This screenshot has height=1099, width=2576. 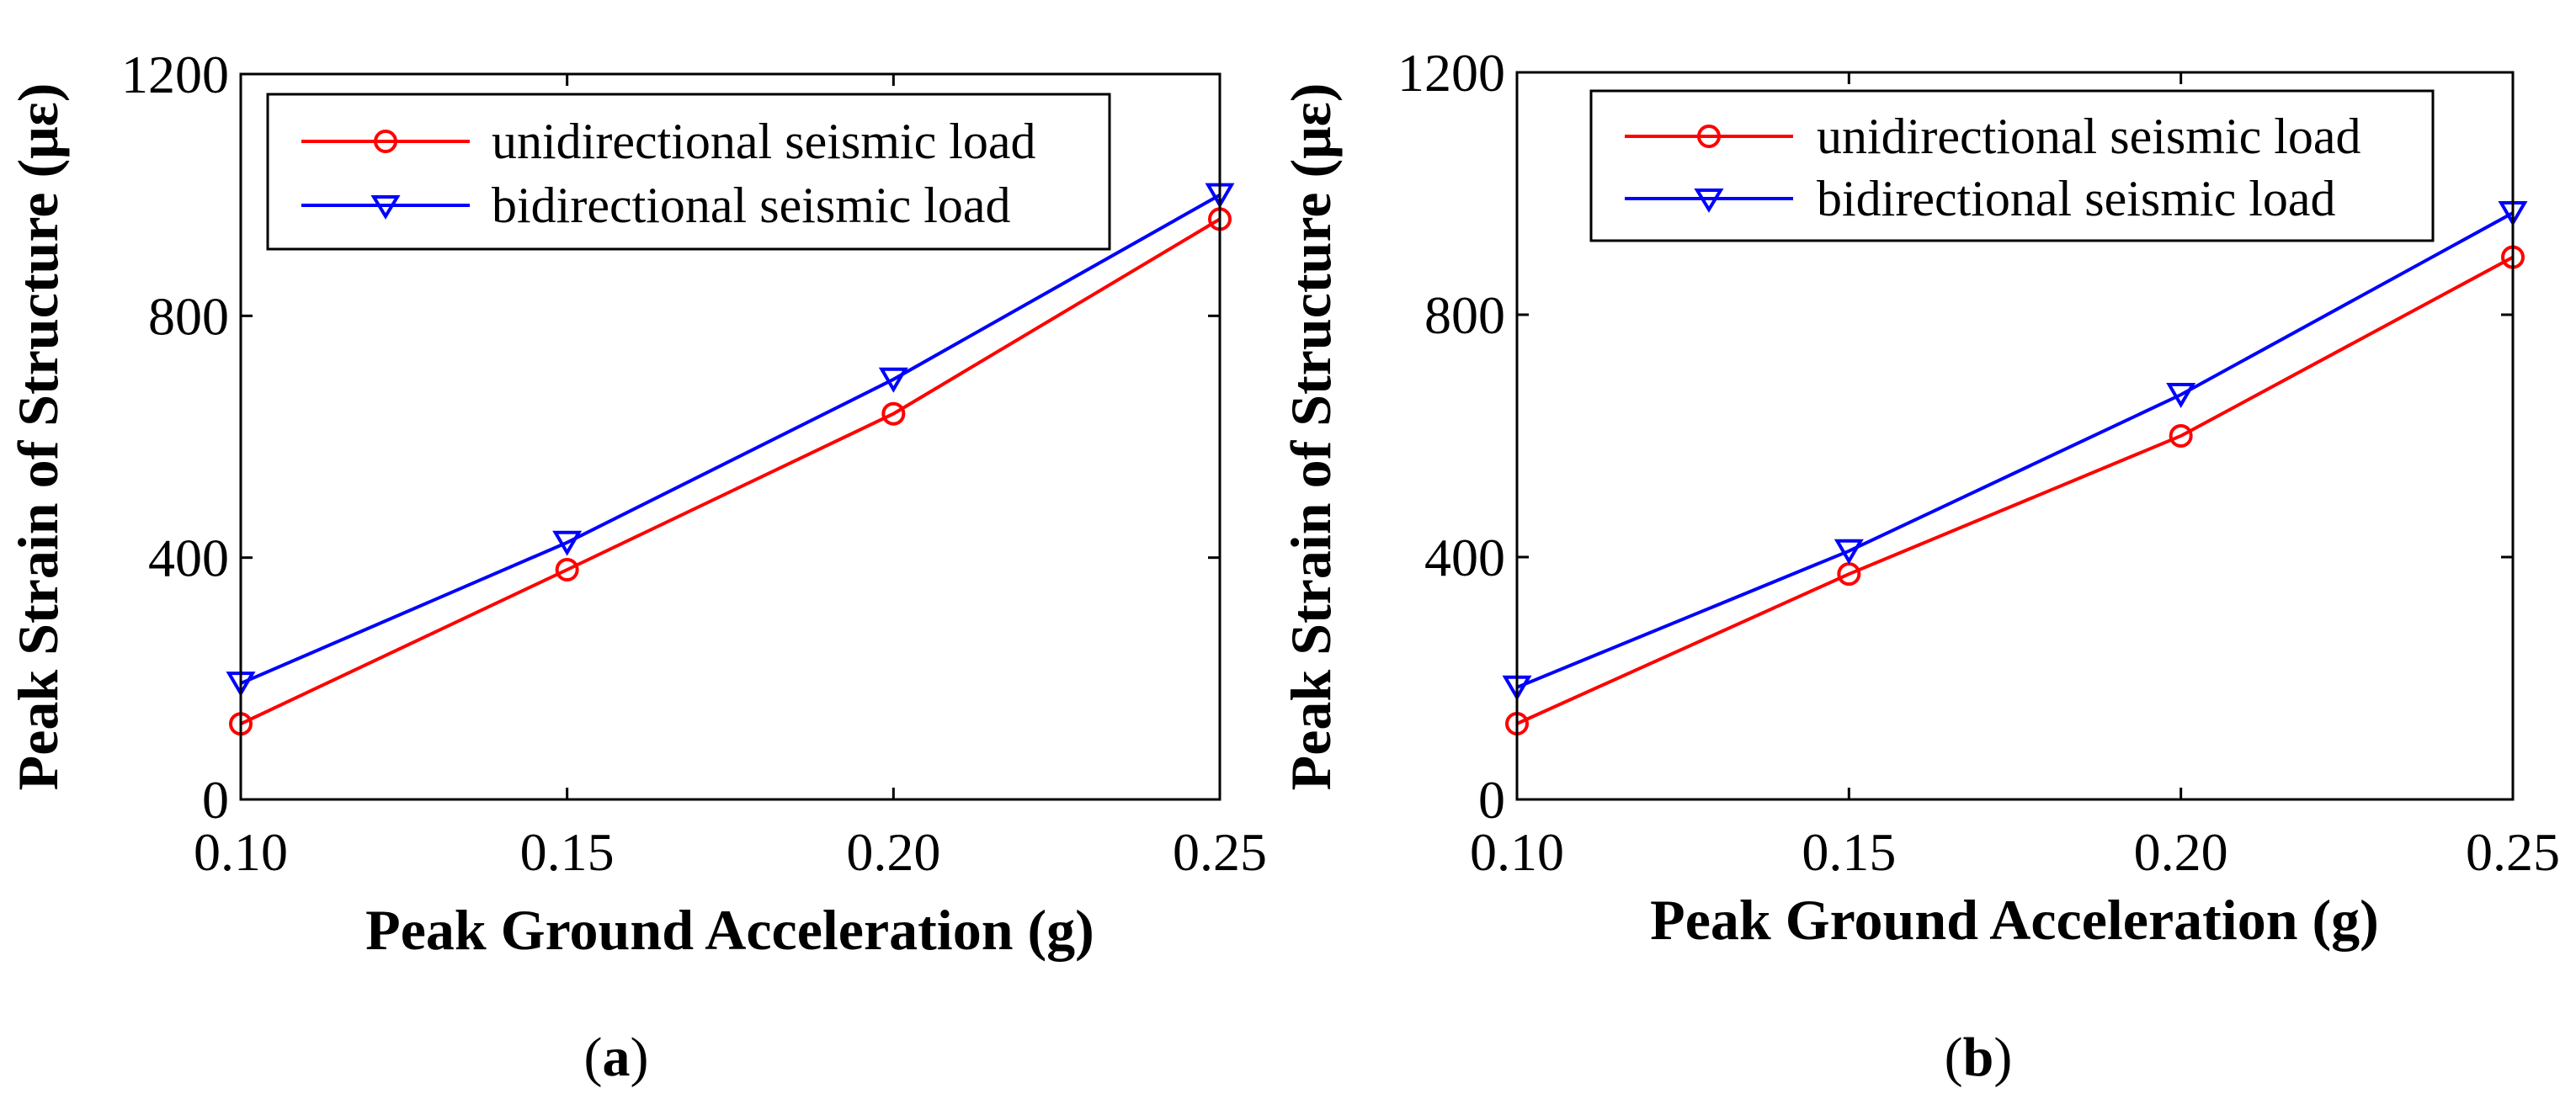 What do you see at coordinates (1979, 1057) in the screenshot?
I see `panel-label-b: (b)` at bounding box center [1979, 1057].